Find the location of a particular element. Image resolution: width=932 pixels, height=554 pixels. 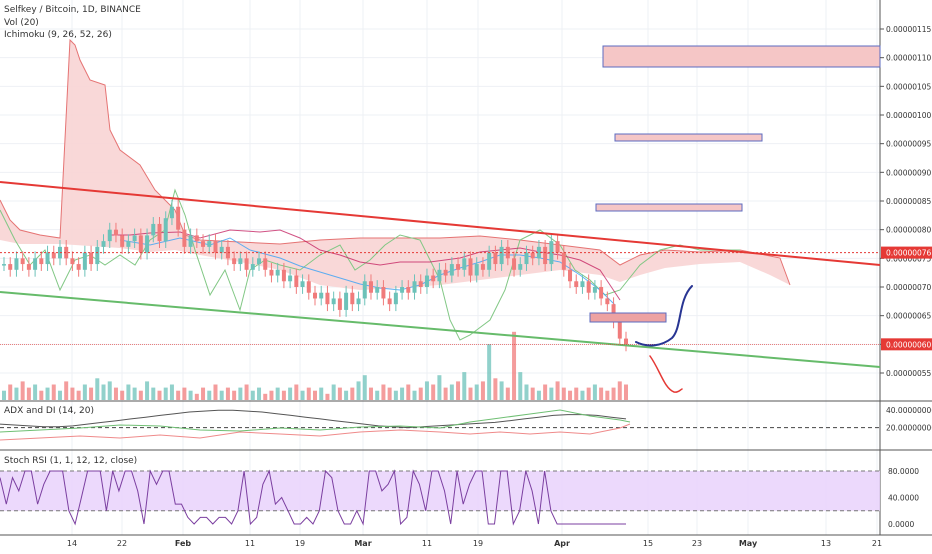

adx-tick-label: 40.00000000 is located at coordinates (909, 410).